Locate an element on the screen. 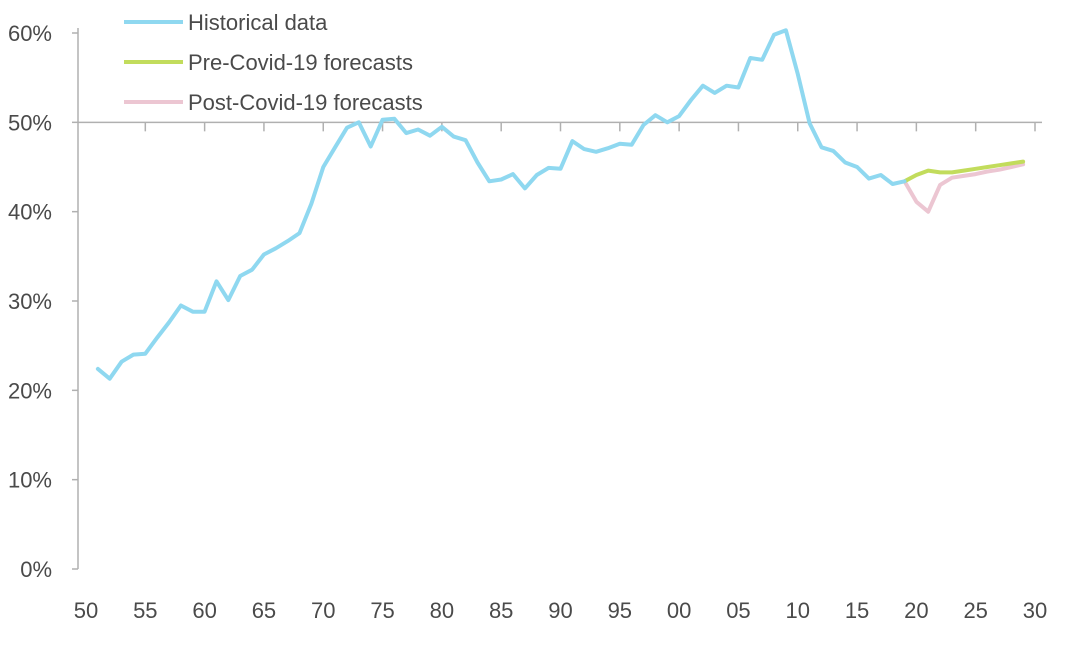 Image resolution: width=1077 pixels, height=646 pixels. y-ticks: 0% 10% 20% 30% 40% 50% 60% is located at coordinates (43, 301).